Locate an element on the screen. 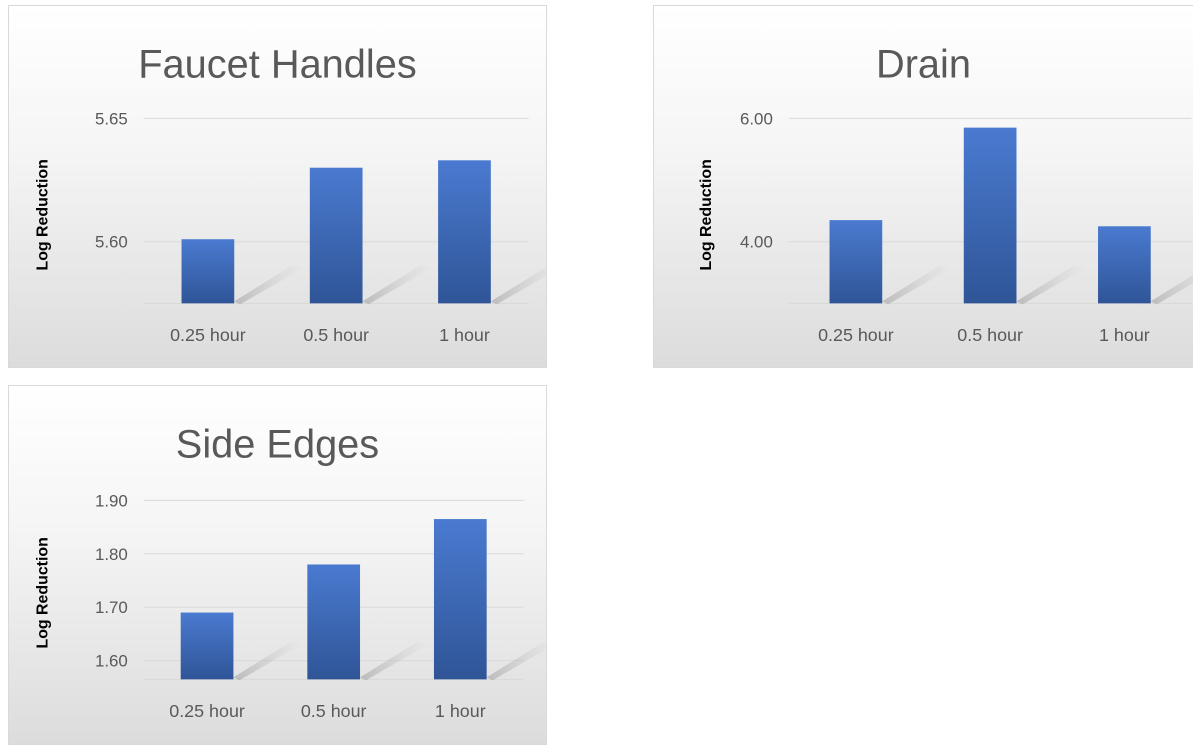  y-tick-label: 1.70 is located at coordinates (111, 607).